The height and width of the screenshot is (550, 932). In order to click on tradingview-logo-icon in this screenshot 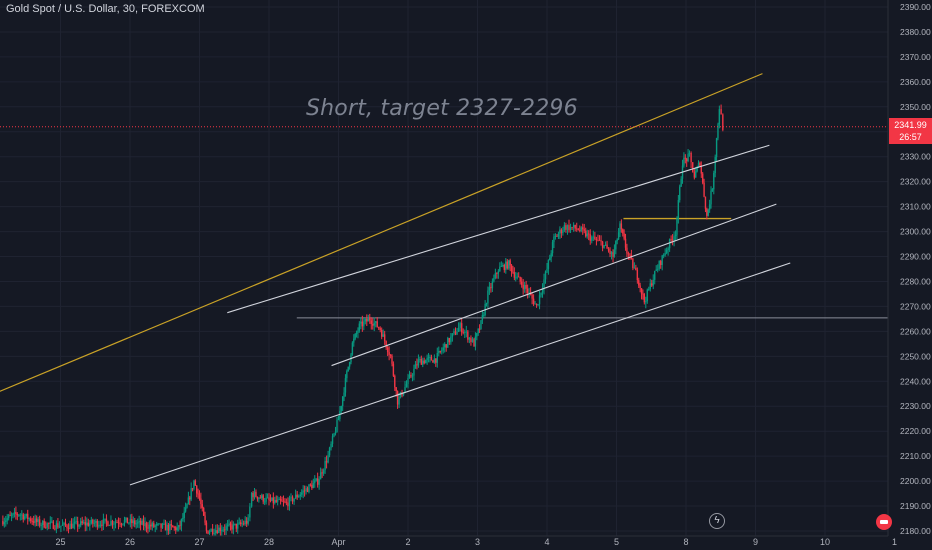, I will do `click(884, 522)`.